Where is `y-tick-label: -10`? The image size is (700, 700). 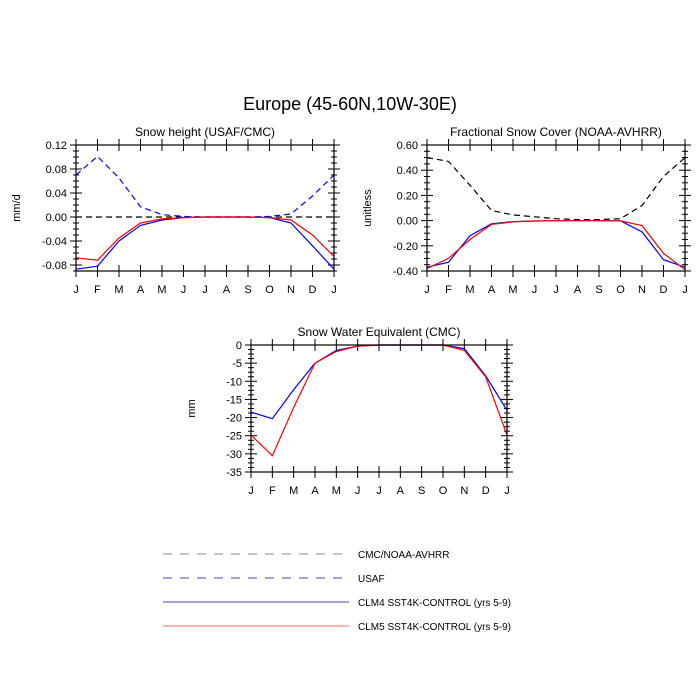
y-tick-label: -10 is located at coordinates (234, 382).